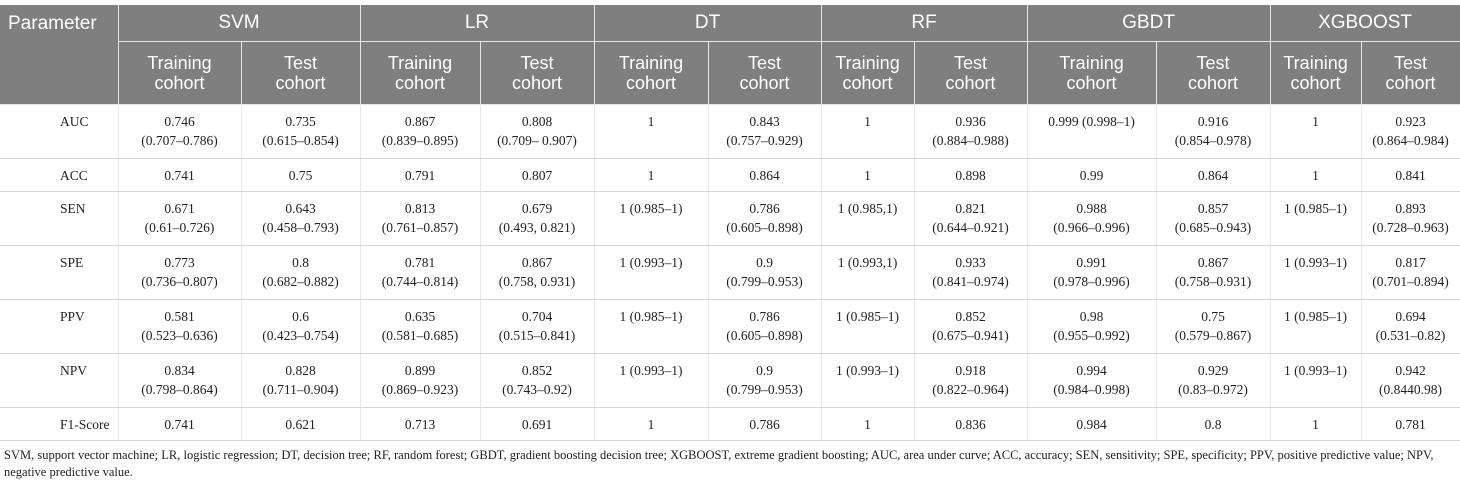  What do you see at coordinates (970, 121) in the screenshot?
I see `cell-value: 0.936` at bounding box center [970, 121].